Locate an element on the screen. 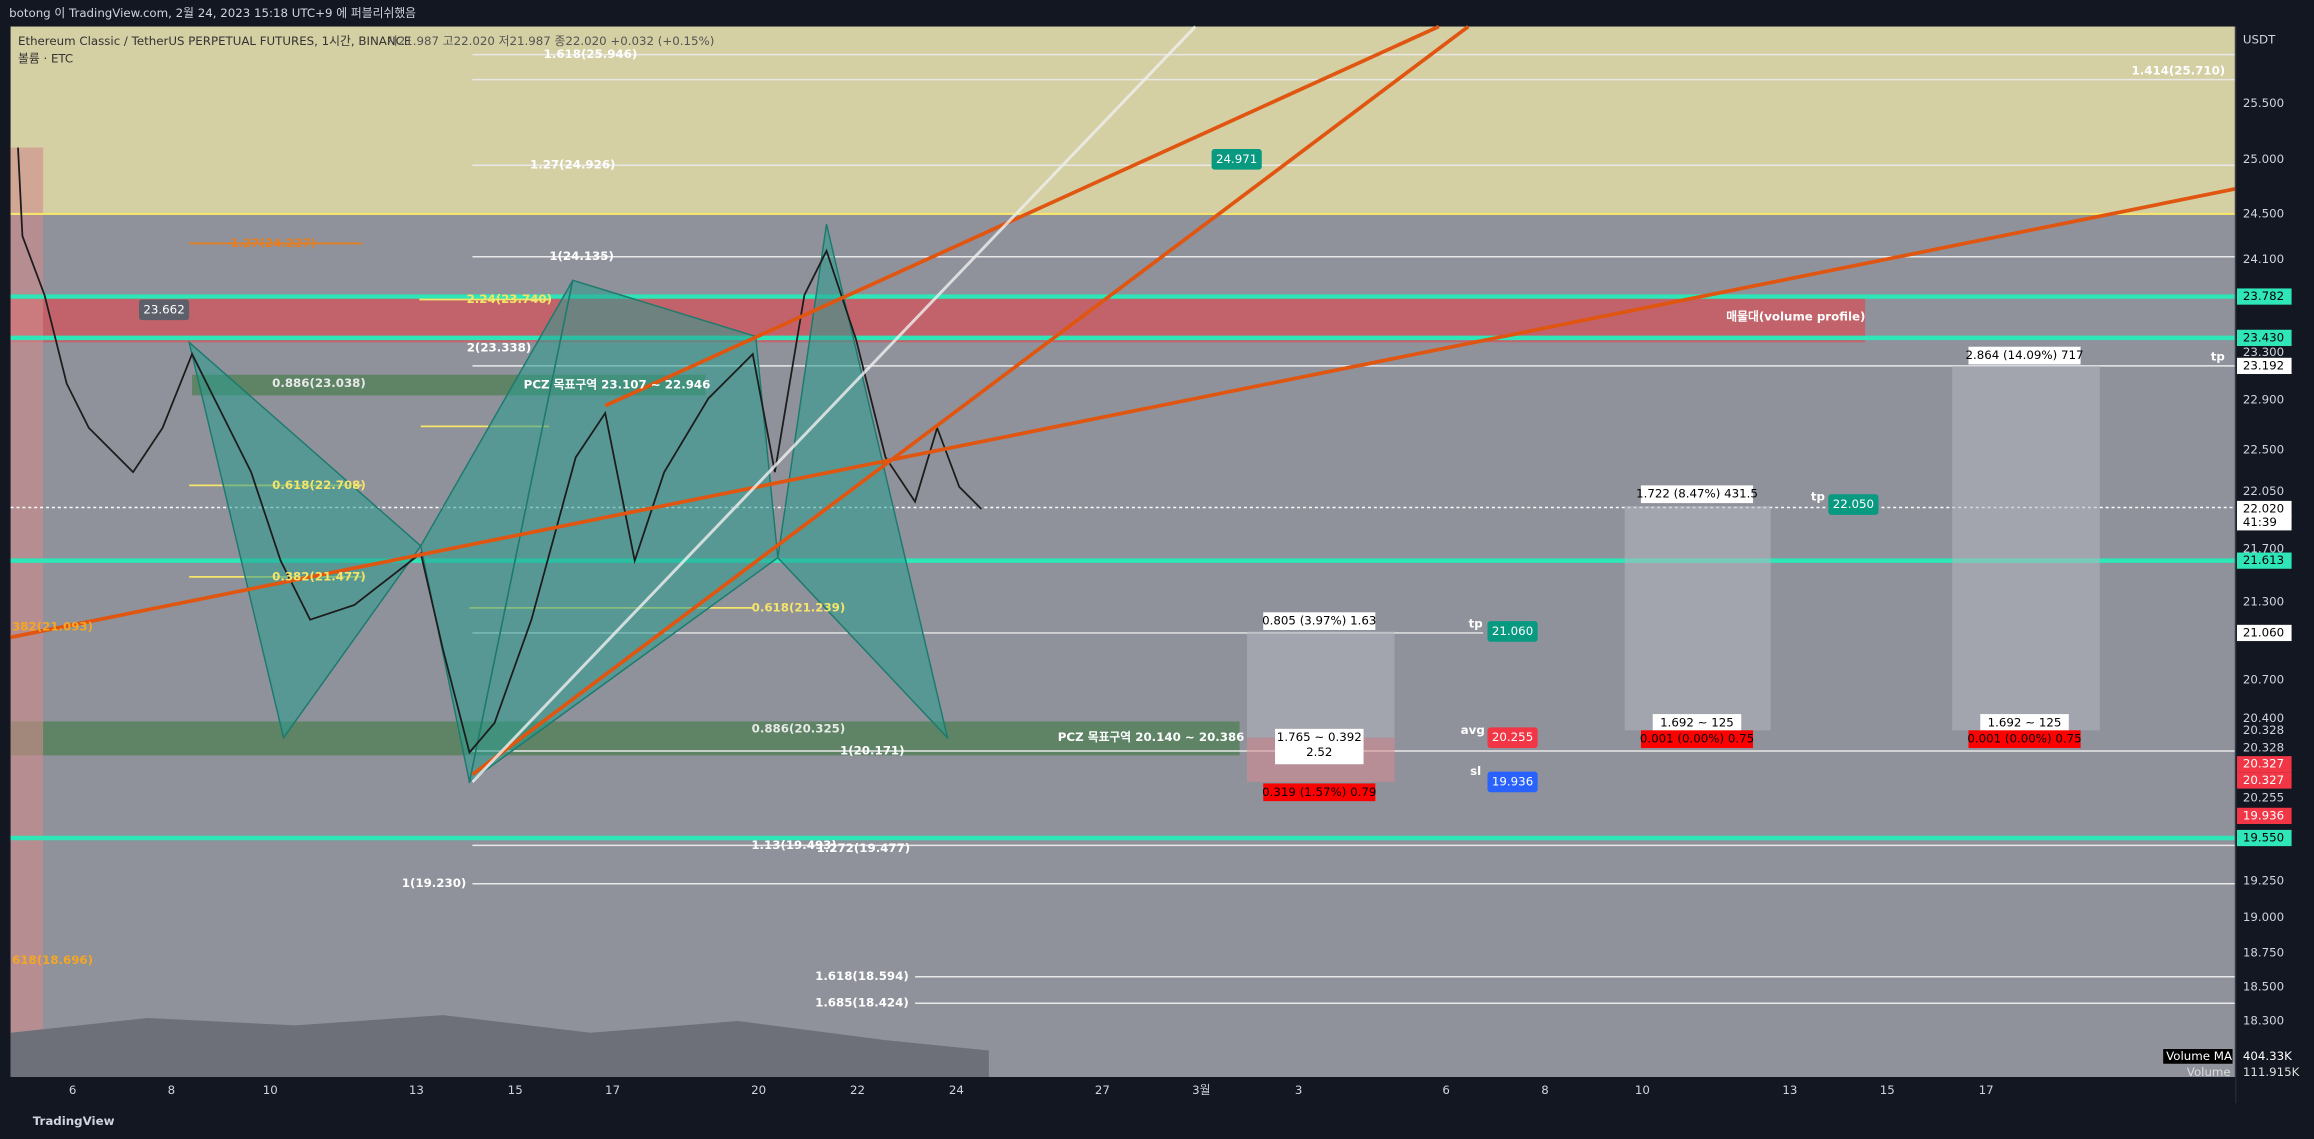  price-tag-label: 23.662 is located at coordinates (163, 309).